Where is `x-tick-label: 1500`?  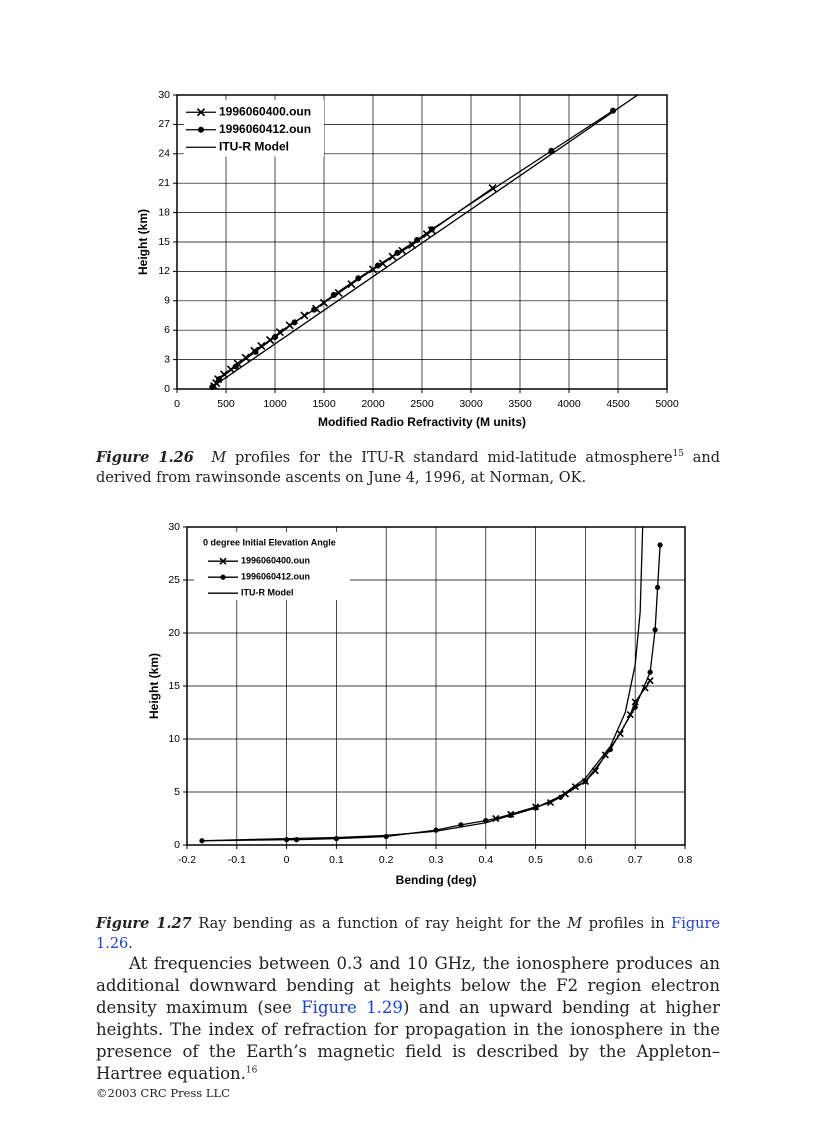
x-tick-label: 1500 is located at coordinates (324, 404).